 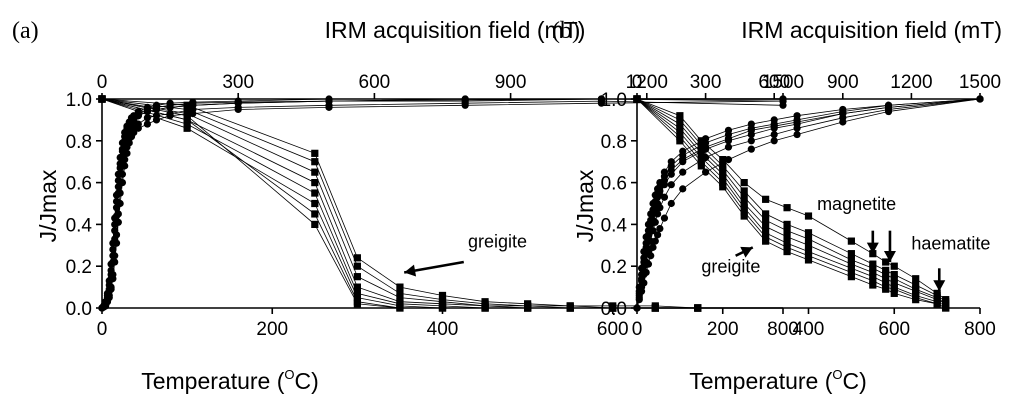 What do you see at coordinates (637, 329) in the screenshot?
I see `panel-b-x-tick-label: 0` at bounding box center [637, 329].